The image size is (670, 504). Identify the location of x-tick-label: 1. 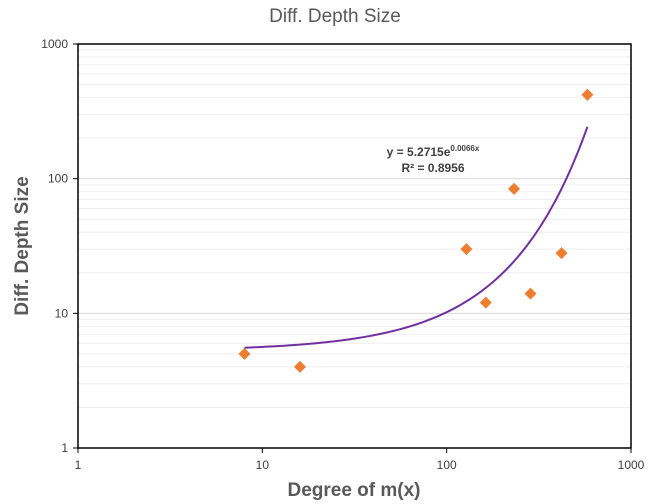
(78, 465).